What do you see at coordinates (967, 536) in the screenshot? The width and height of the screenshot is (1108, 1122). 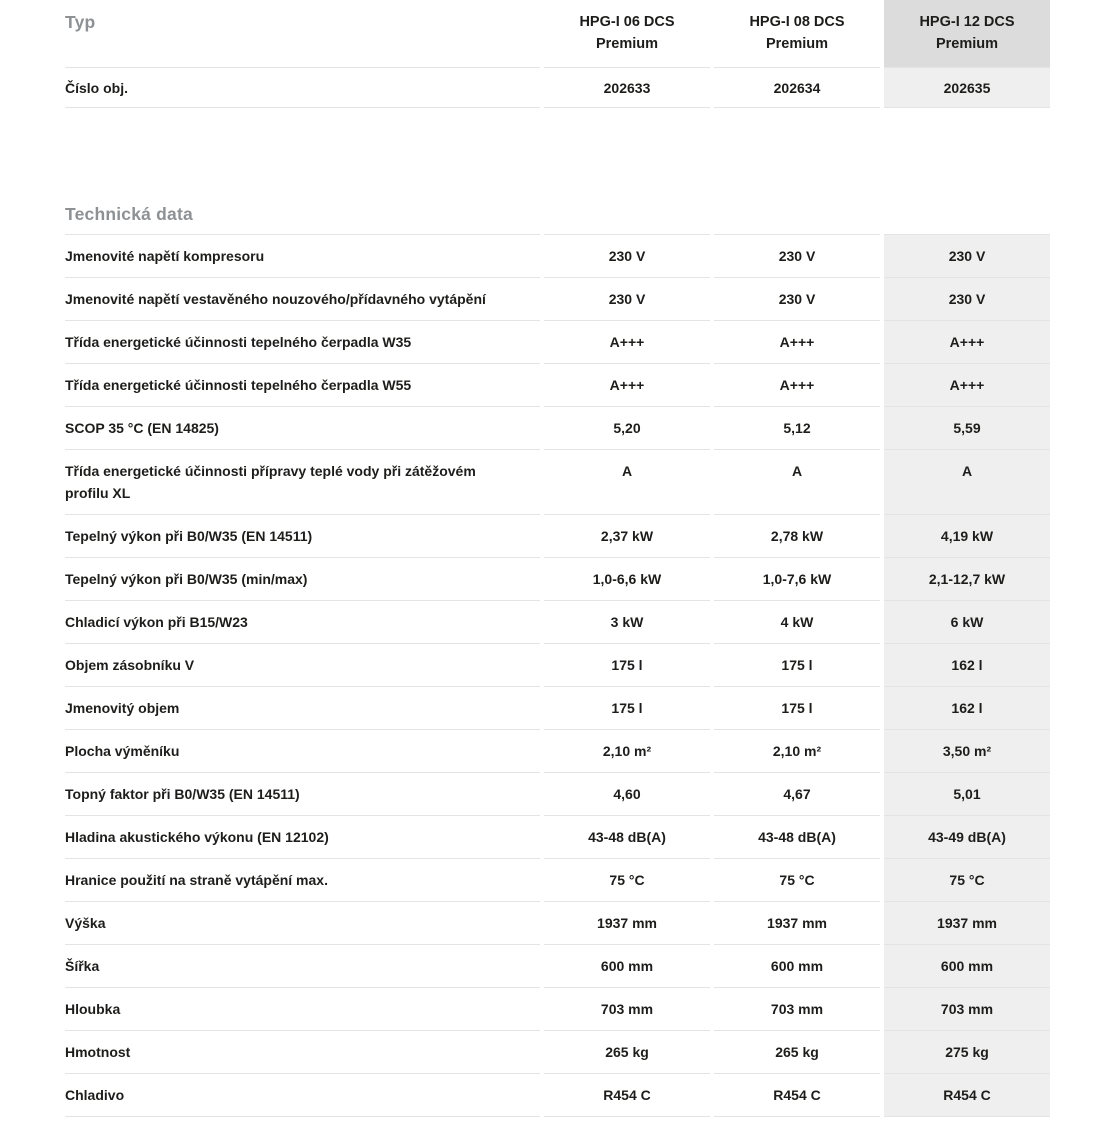 I see `spec-value: 4,19 kW` at bounding box center [967, 536].